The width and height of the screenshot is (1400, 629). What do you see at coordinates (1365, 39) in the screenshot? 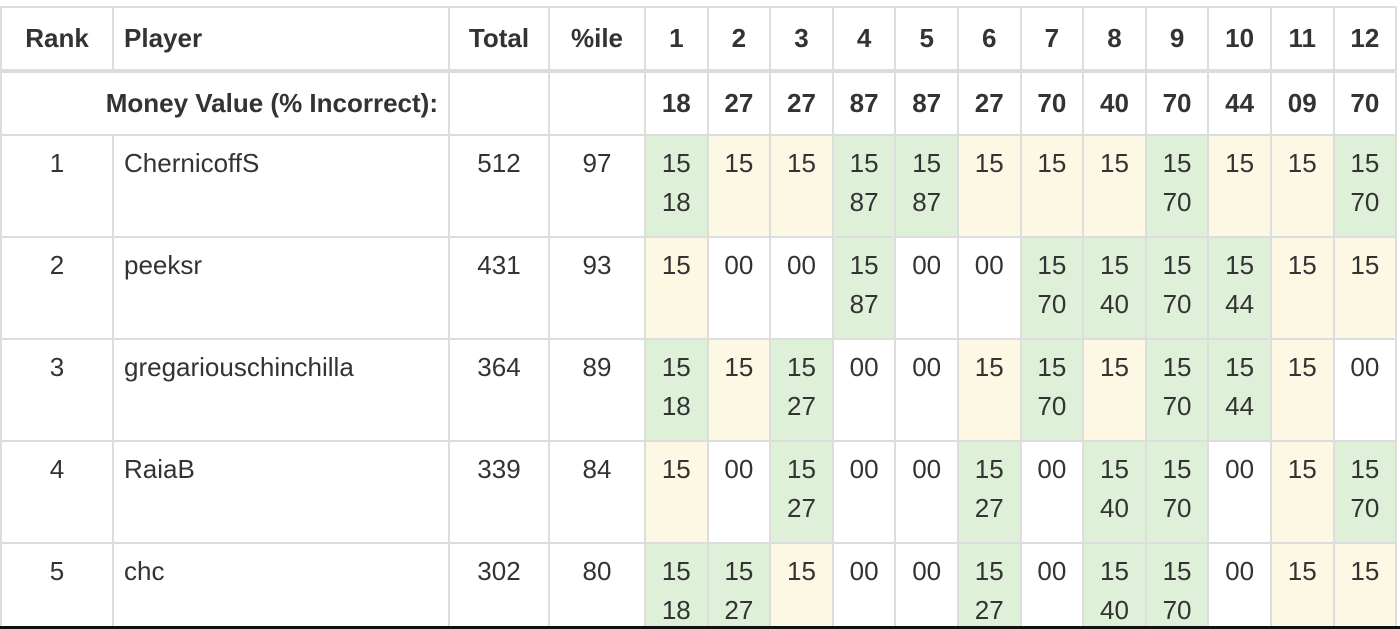
I see `question-header-12: 12` at bounding box center [1365, 39].